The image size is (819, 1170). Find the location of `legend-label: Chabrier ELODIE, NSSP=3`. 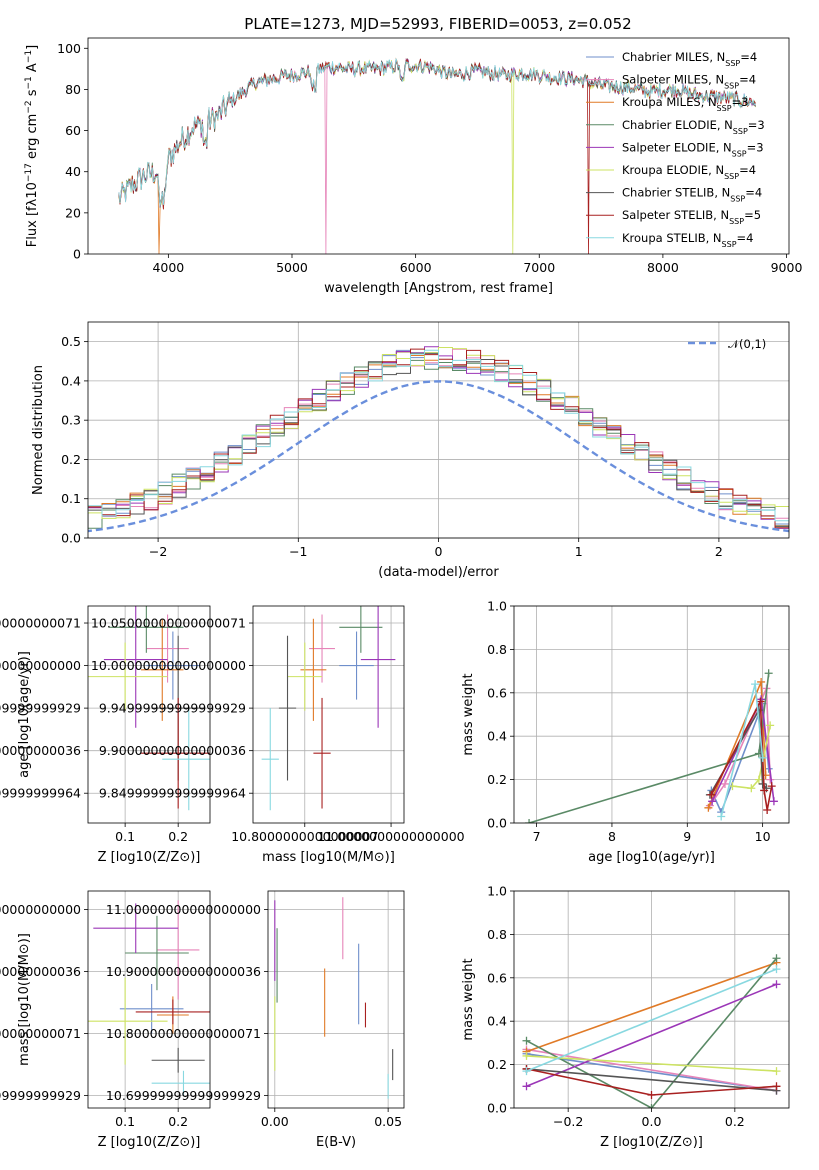

legend-label: Chabrier ELODIE, NSSP=3 is located at coordinates (693, 127).